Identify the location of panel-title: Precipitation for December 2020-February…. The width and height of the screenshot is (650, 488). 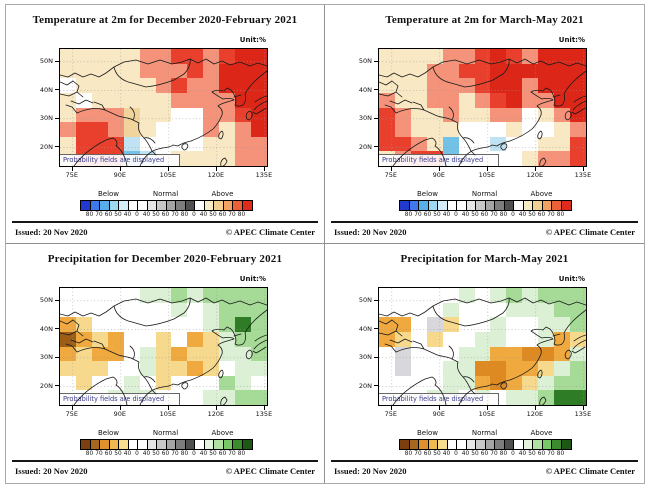
(165, 259).